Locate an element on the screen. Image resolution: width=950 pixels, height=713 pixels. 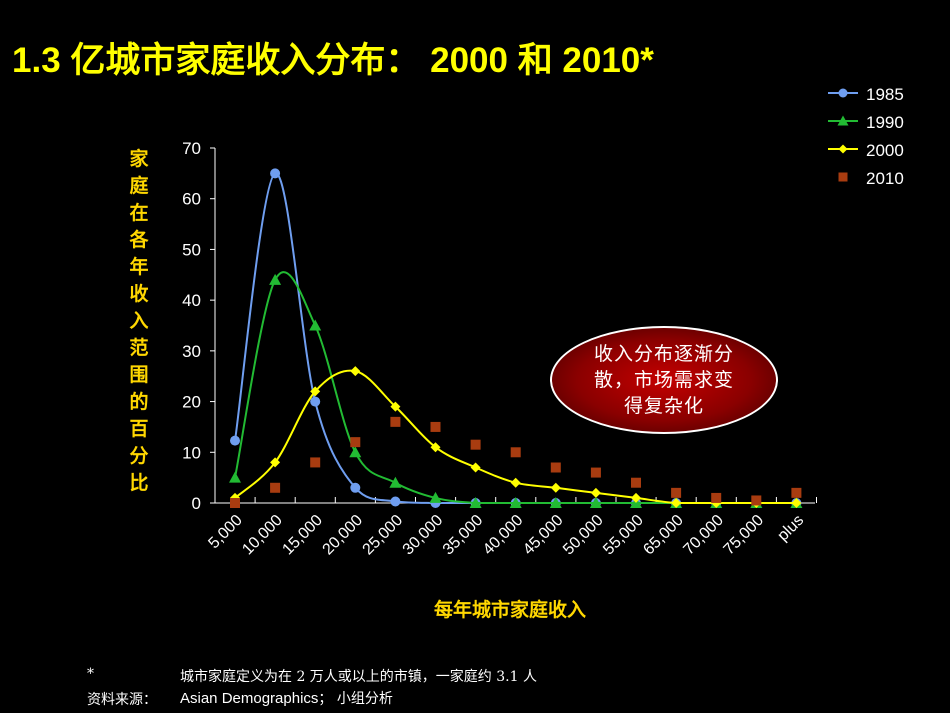
callout-bubble: 收入分布逐渐分散，市场需求变得复杂化 is located at coordinates (664, 380).